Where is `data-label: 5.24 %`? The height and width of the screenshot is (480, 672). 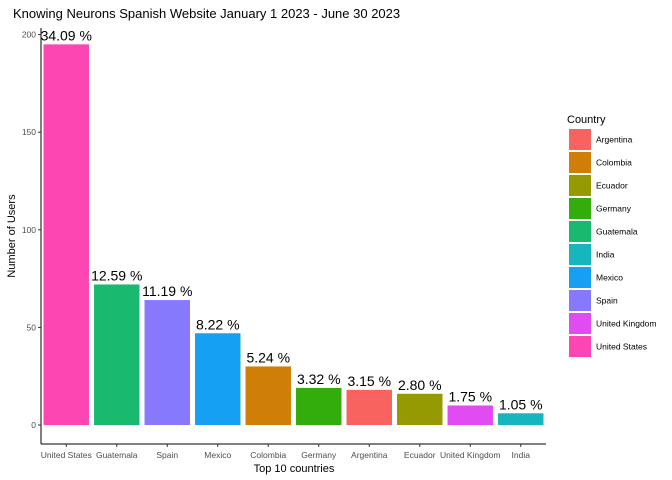
data-label: 5.24 % is located at coordinates (268, 357).